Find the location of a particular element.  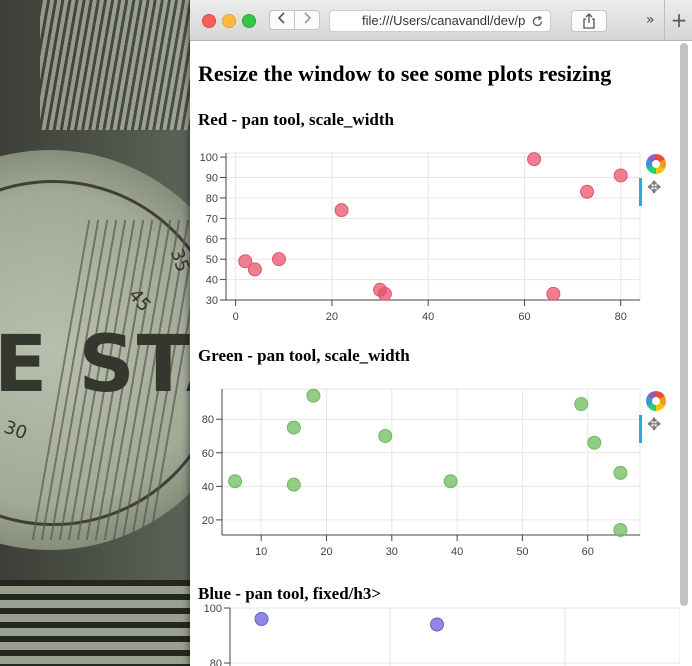

section-title-blue: Blue - pan tool, fixed/h3> is located at coordinates (290, 593).